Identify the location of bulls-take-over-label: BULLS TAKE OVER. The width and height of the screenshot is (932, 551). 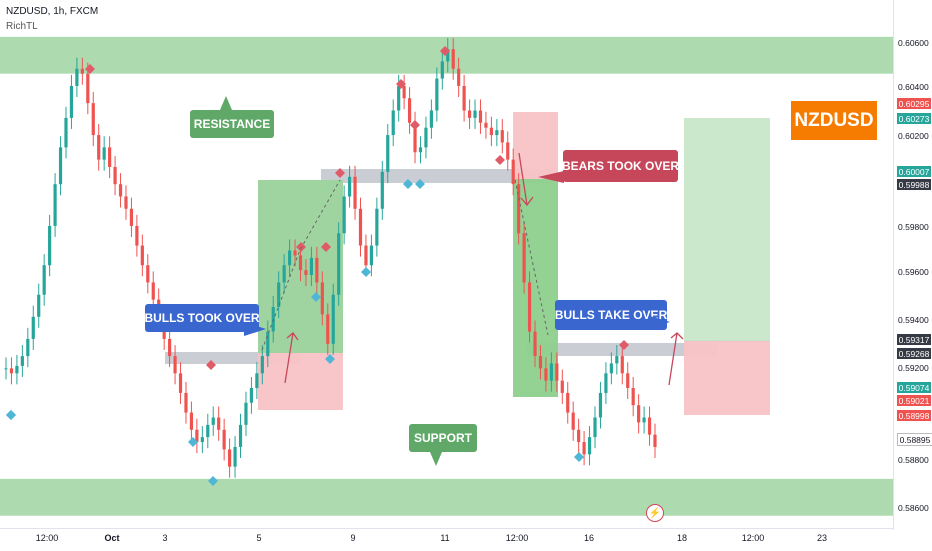
(611, 315).